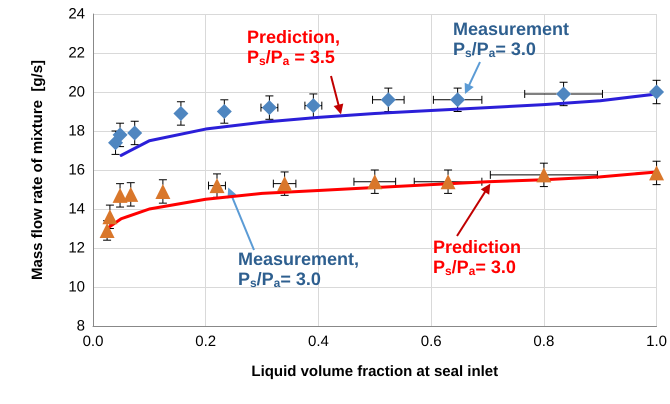 Image resolution: width=670 pixels, height=404 pixels. What do you see at coordinates (543, 341) in the screenshot?
I see `x-tick-label: 0.8` at bounding box center [543, 341].